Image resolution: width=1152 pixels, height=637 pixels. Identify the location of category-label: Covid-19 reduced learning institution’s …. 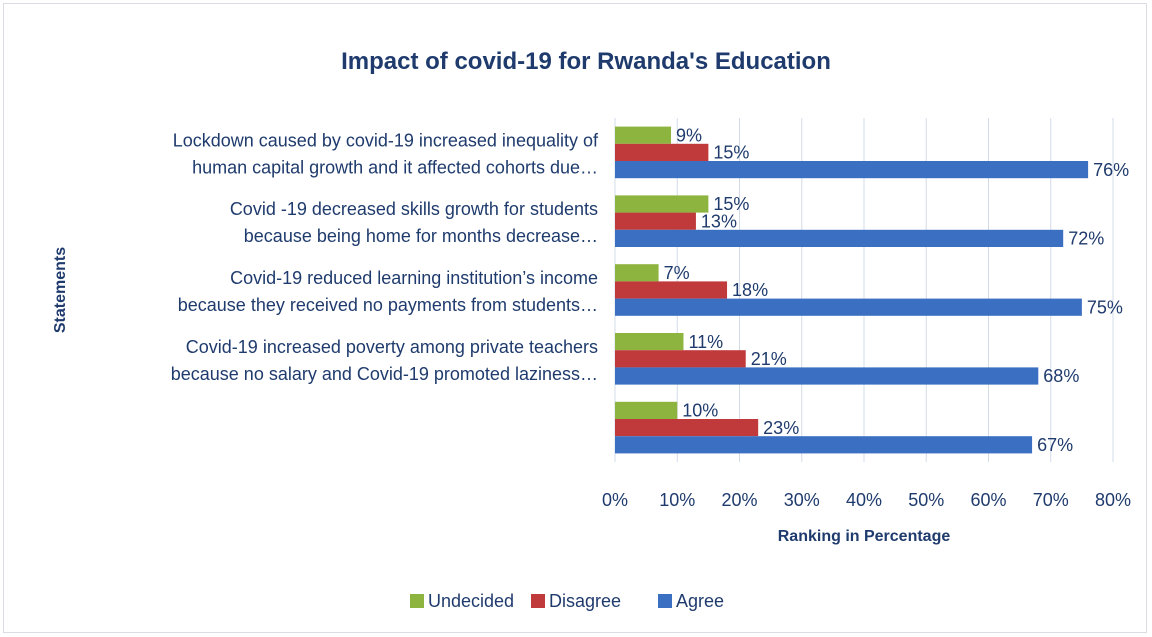
(414, 278).